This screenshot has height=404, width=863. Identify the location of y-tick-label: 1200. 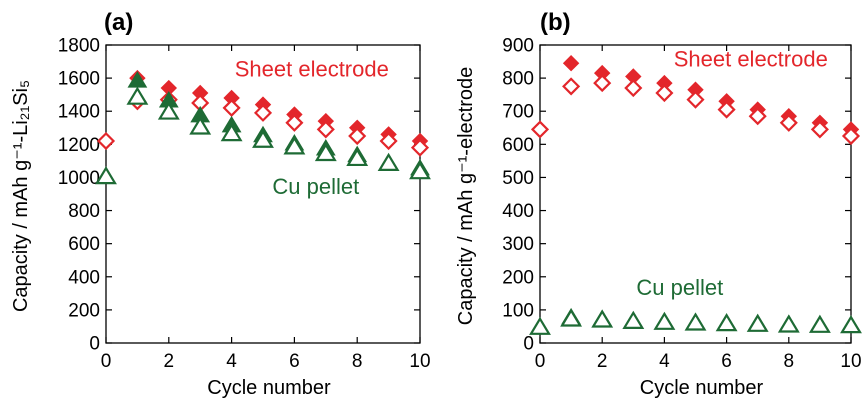
(79, 145).